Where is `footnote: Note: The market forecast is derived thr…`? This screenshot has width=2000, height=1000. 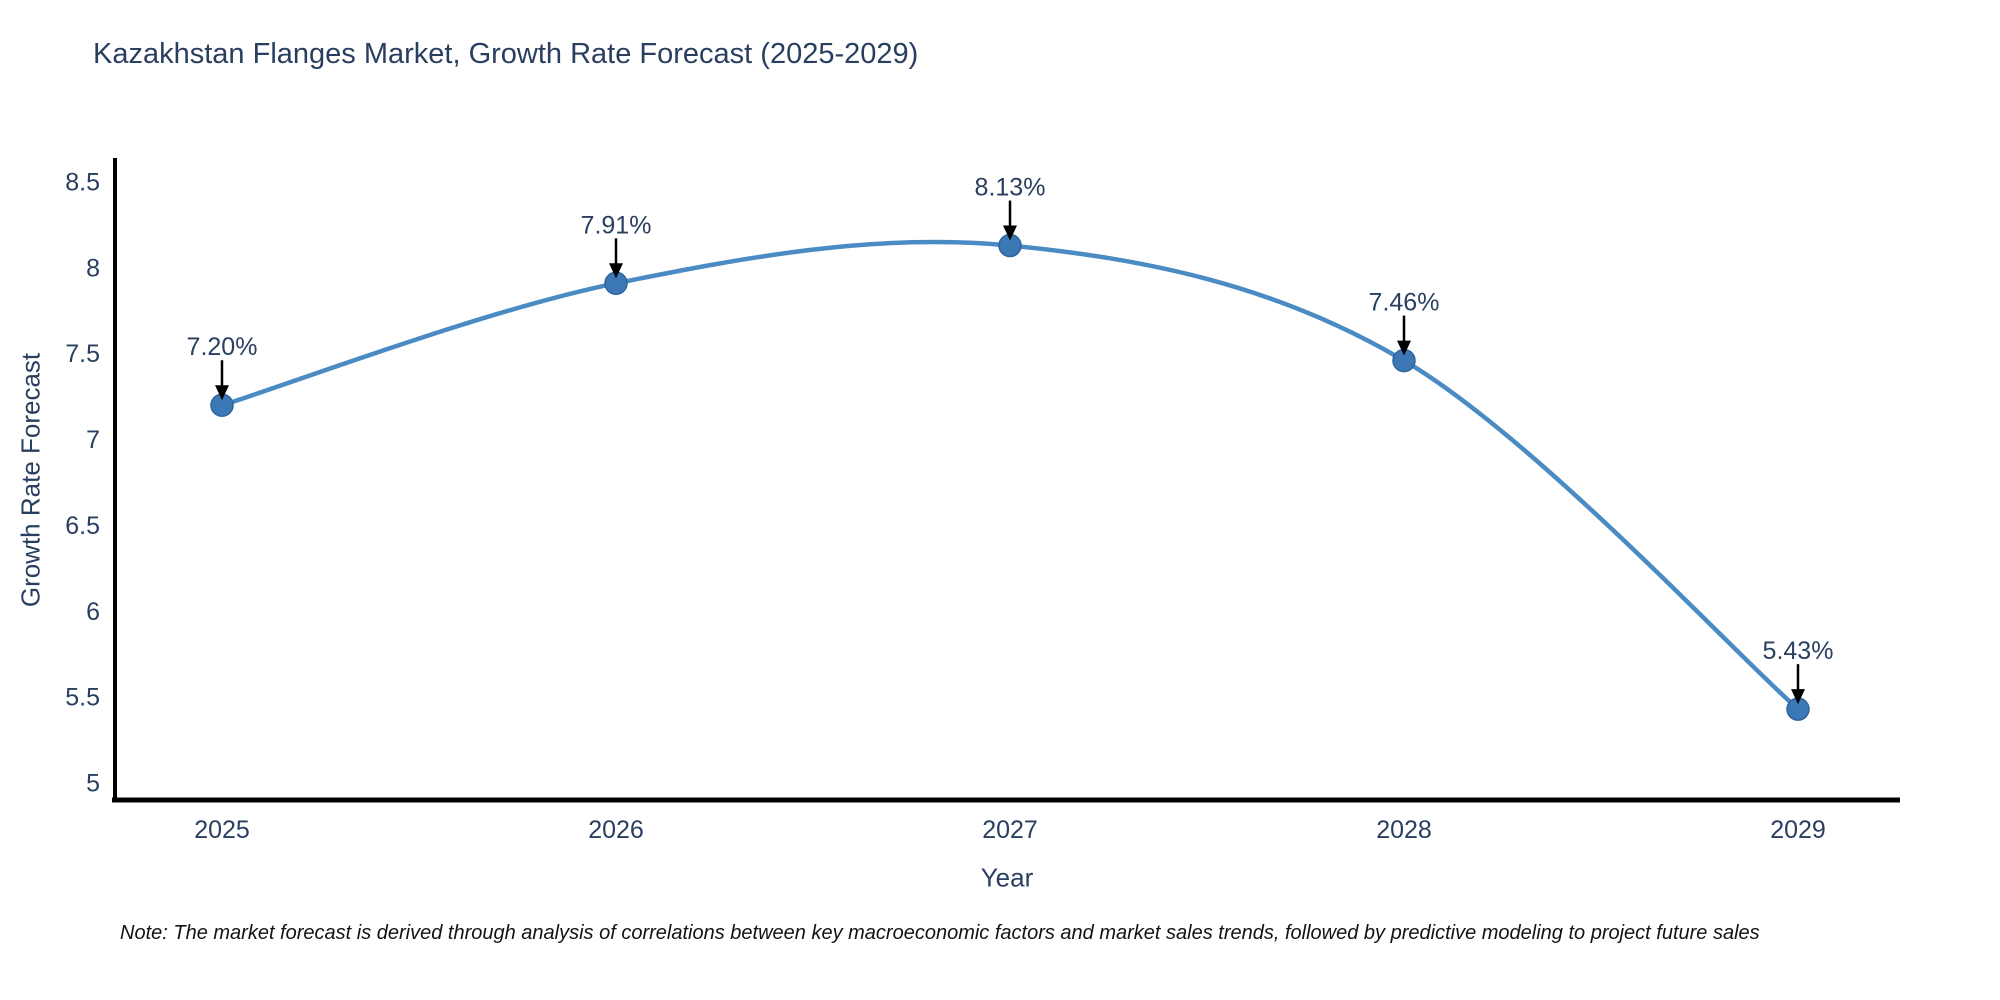
footnote: Note: The market forecast is derived thr… is located at coordinates (940, 933).